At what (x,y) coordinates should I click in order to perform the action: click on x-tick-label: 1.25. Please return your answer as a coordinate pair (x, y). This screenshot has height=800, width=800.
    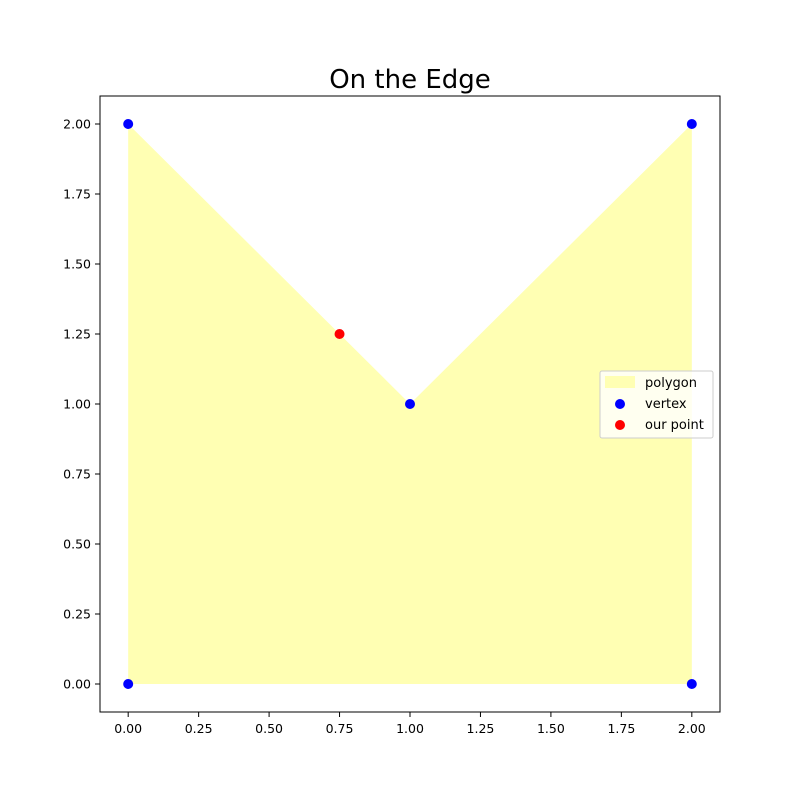
    Looking at the image, I should click on (481, 728).